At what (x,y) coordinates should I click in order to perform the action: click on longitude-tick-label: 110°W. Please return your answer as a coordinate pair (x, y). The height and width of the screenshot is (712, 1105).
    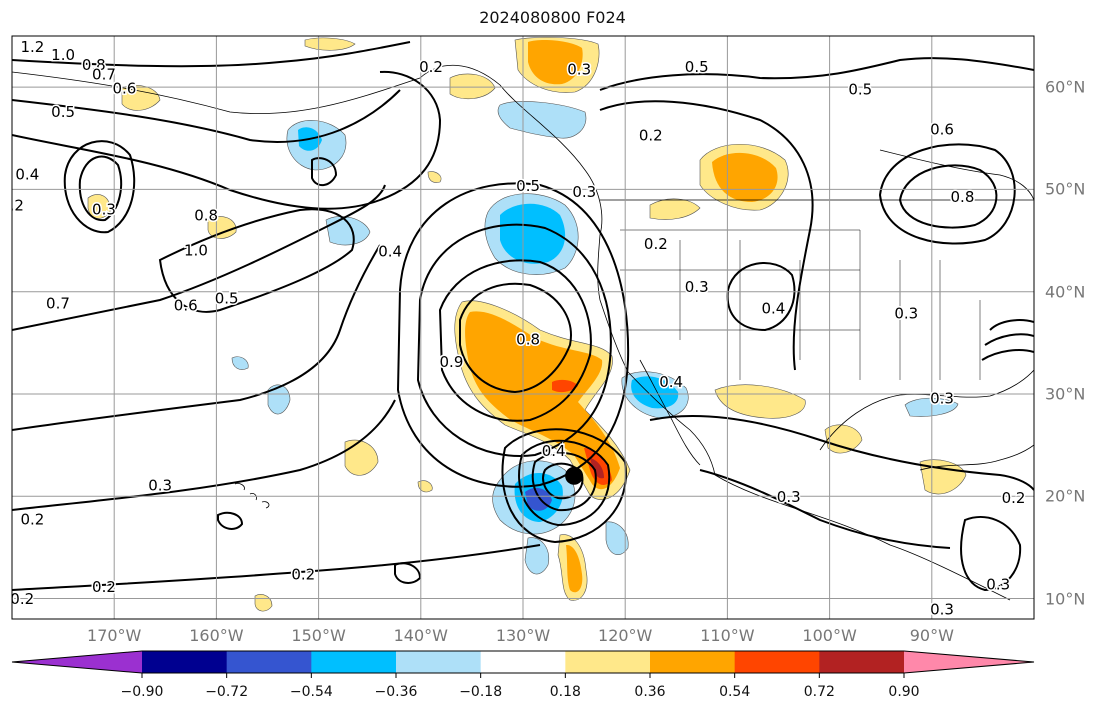
    Looking at the image, I should click on (727, 635).